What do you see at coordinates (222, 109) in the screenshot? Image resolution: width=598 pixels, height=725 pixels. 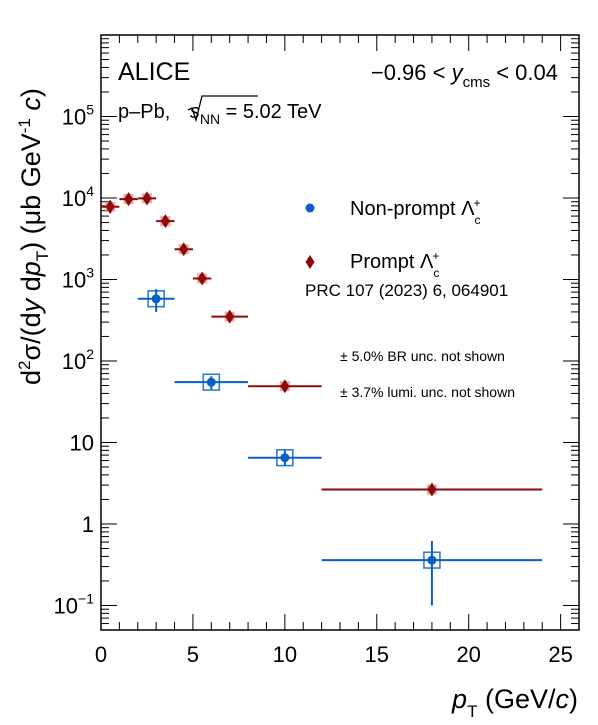 I see `sqrt-symbol` at bounding box center [222, 109].